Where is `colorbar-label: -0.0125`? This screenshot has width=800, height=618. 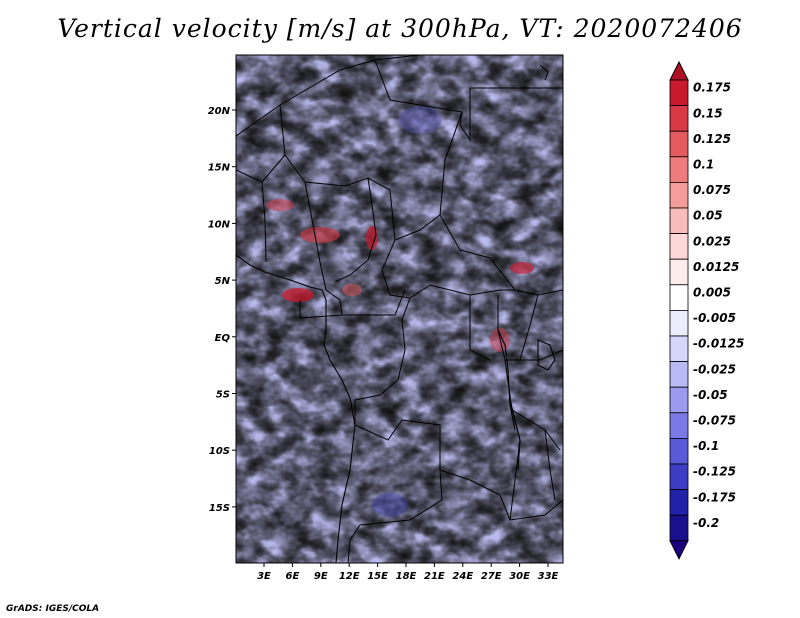 colorbar-label: -0.0125 is located at coordinates (718, 344).